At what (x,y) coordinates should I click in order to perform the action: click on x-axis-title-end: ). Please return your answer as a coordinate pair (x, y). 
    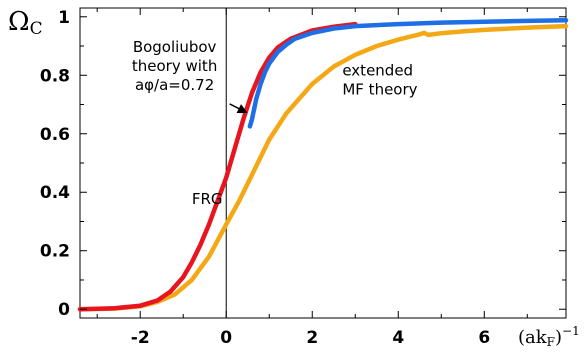
    Looking at the image, I should click on (558, 337).